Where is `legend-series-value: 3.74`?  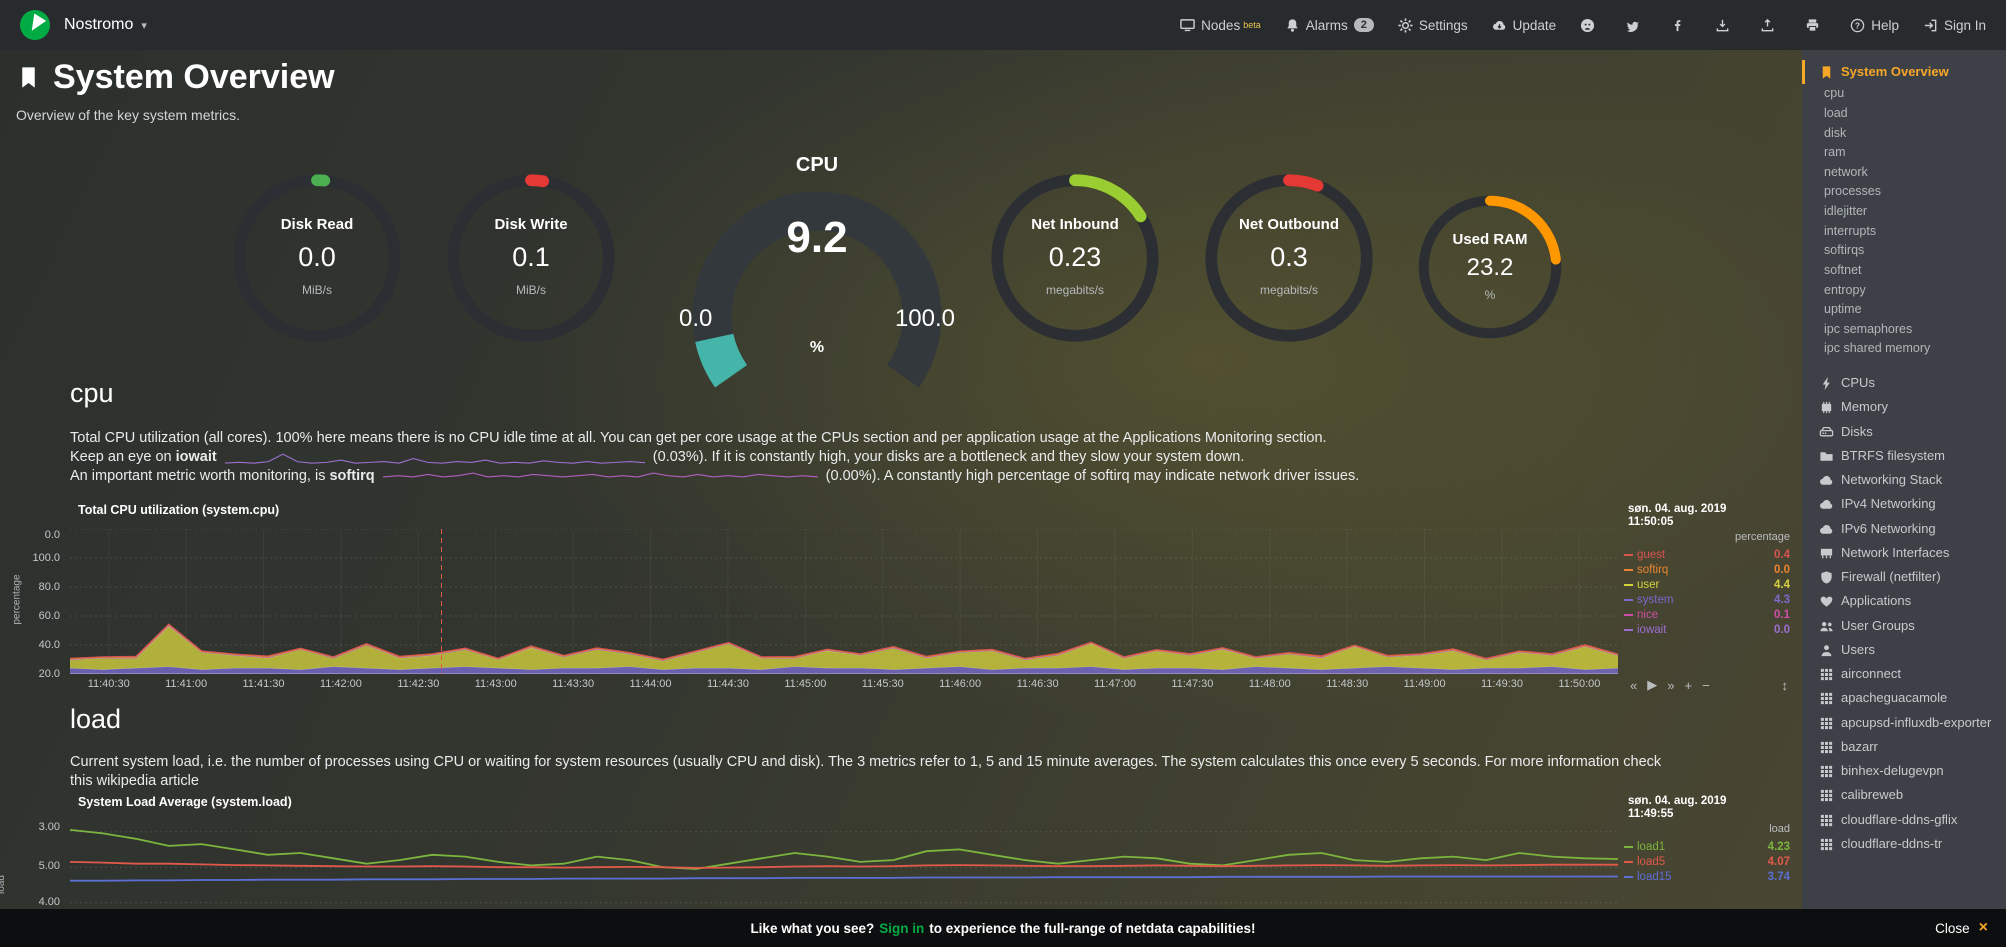
legend-series-value: 3.74 is located at coordinates (1778, 876).